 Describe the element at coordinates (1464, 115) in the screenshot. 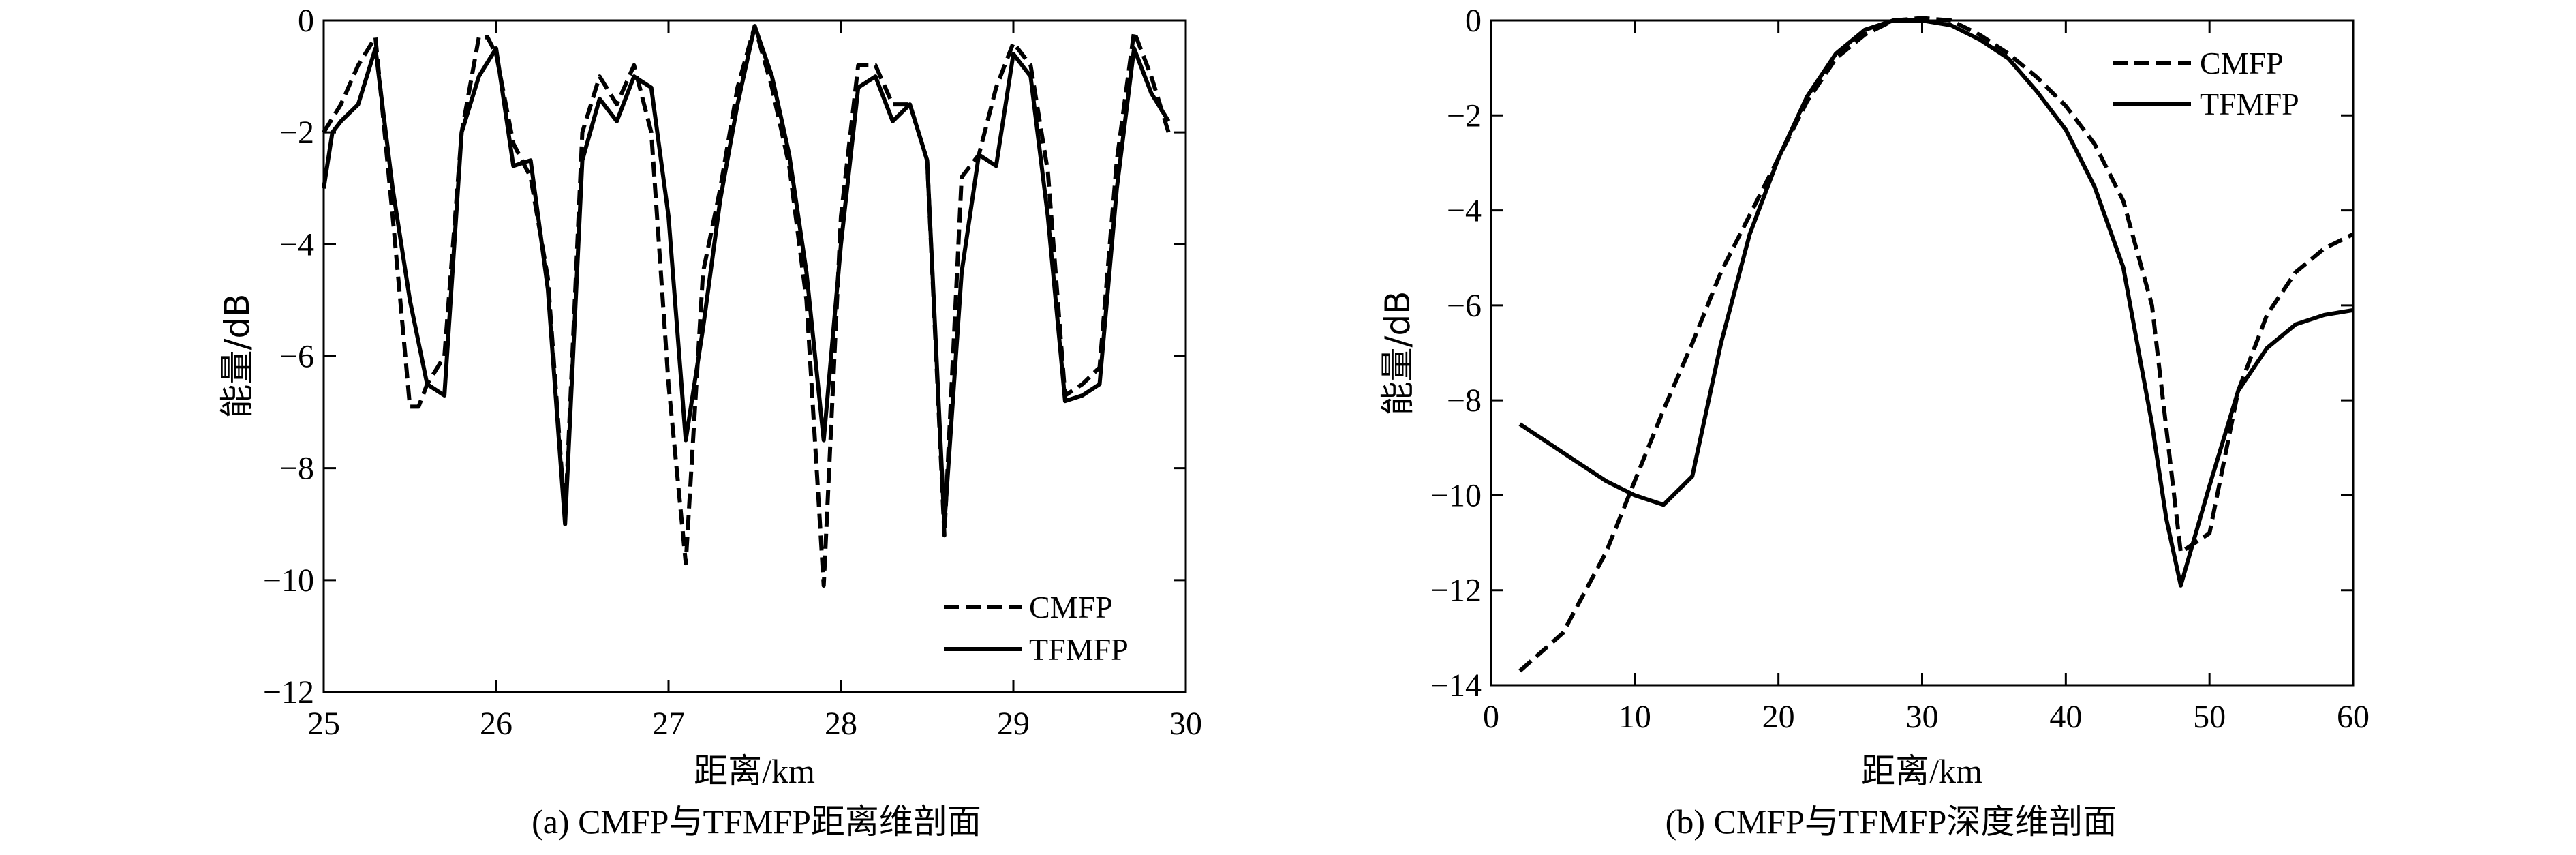

I see `y-tick-label-b-1: −2` at that location.